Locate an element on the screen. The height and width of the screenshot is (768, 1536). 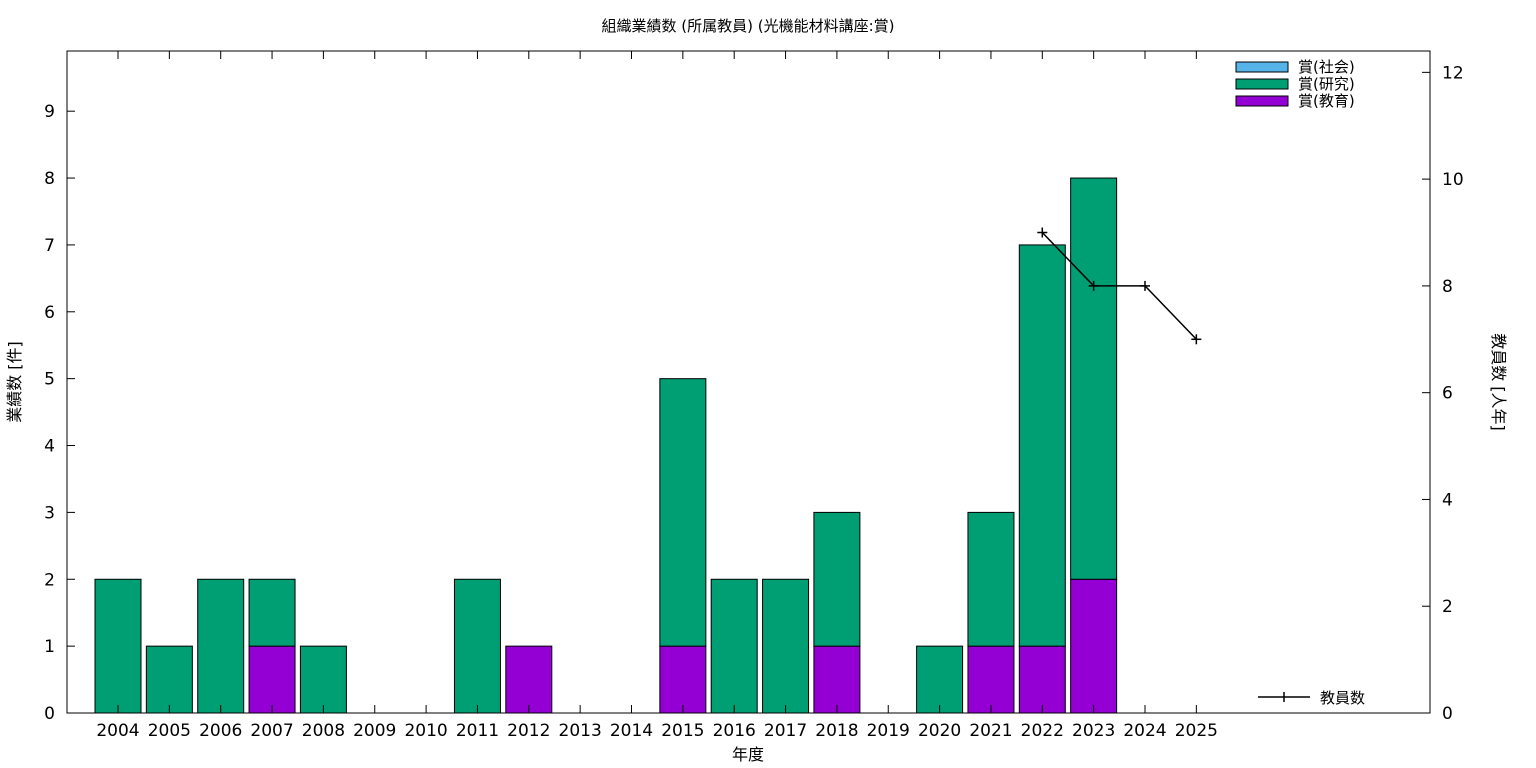
x-tick-label: 2025 is located at coordinates (1196, 731).